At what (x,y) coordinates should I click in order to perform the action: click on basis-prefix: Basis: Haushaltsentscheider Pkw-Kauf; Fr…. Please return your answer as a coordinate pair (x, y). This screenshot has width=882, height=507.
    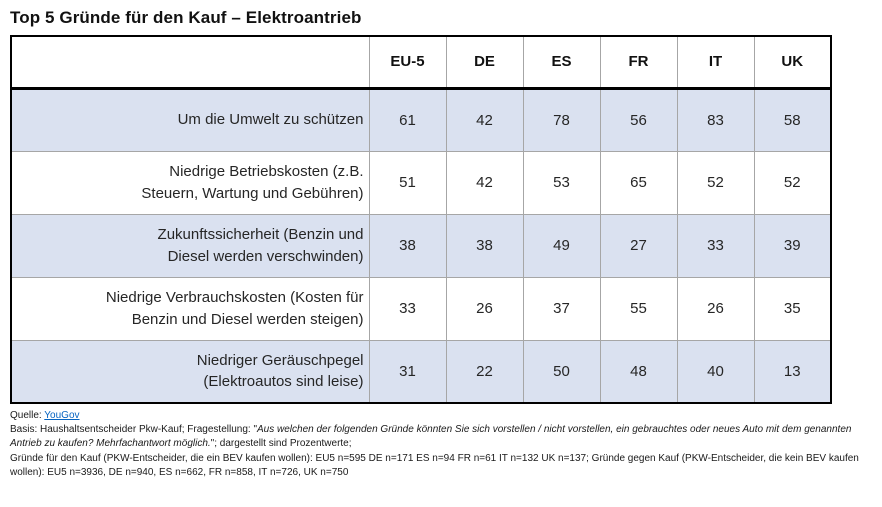
    Looking at the image, I should click on (134, 430).